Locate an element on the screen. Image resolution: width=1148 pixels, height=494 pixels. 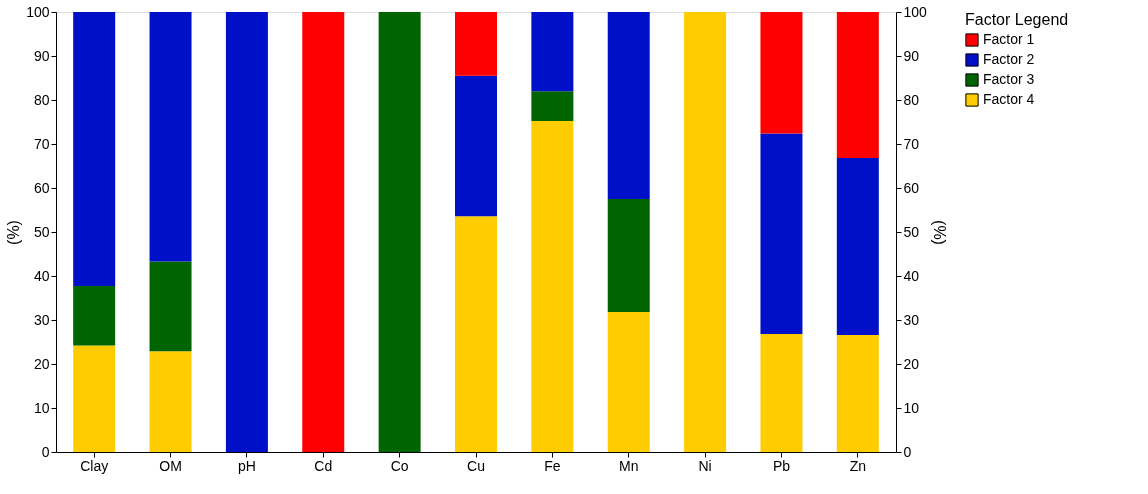
y2-tick-label: 80 is located at coordinates (911, 99).